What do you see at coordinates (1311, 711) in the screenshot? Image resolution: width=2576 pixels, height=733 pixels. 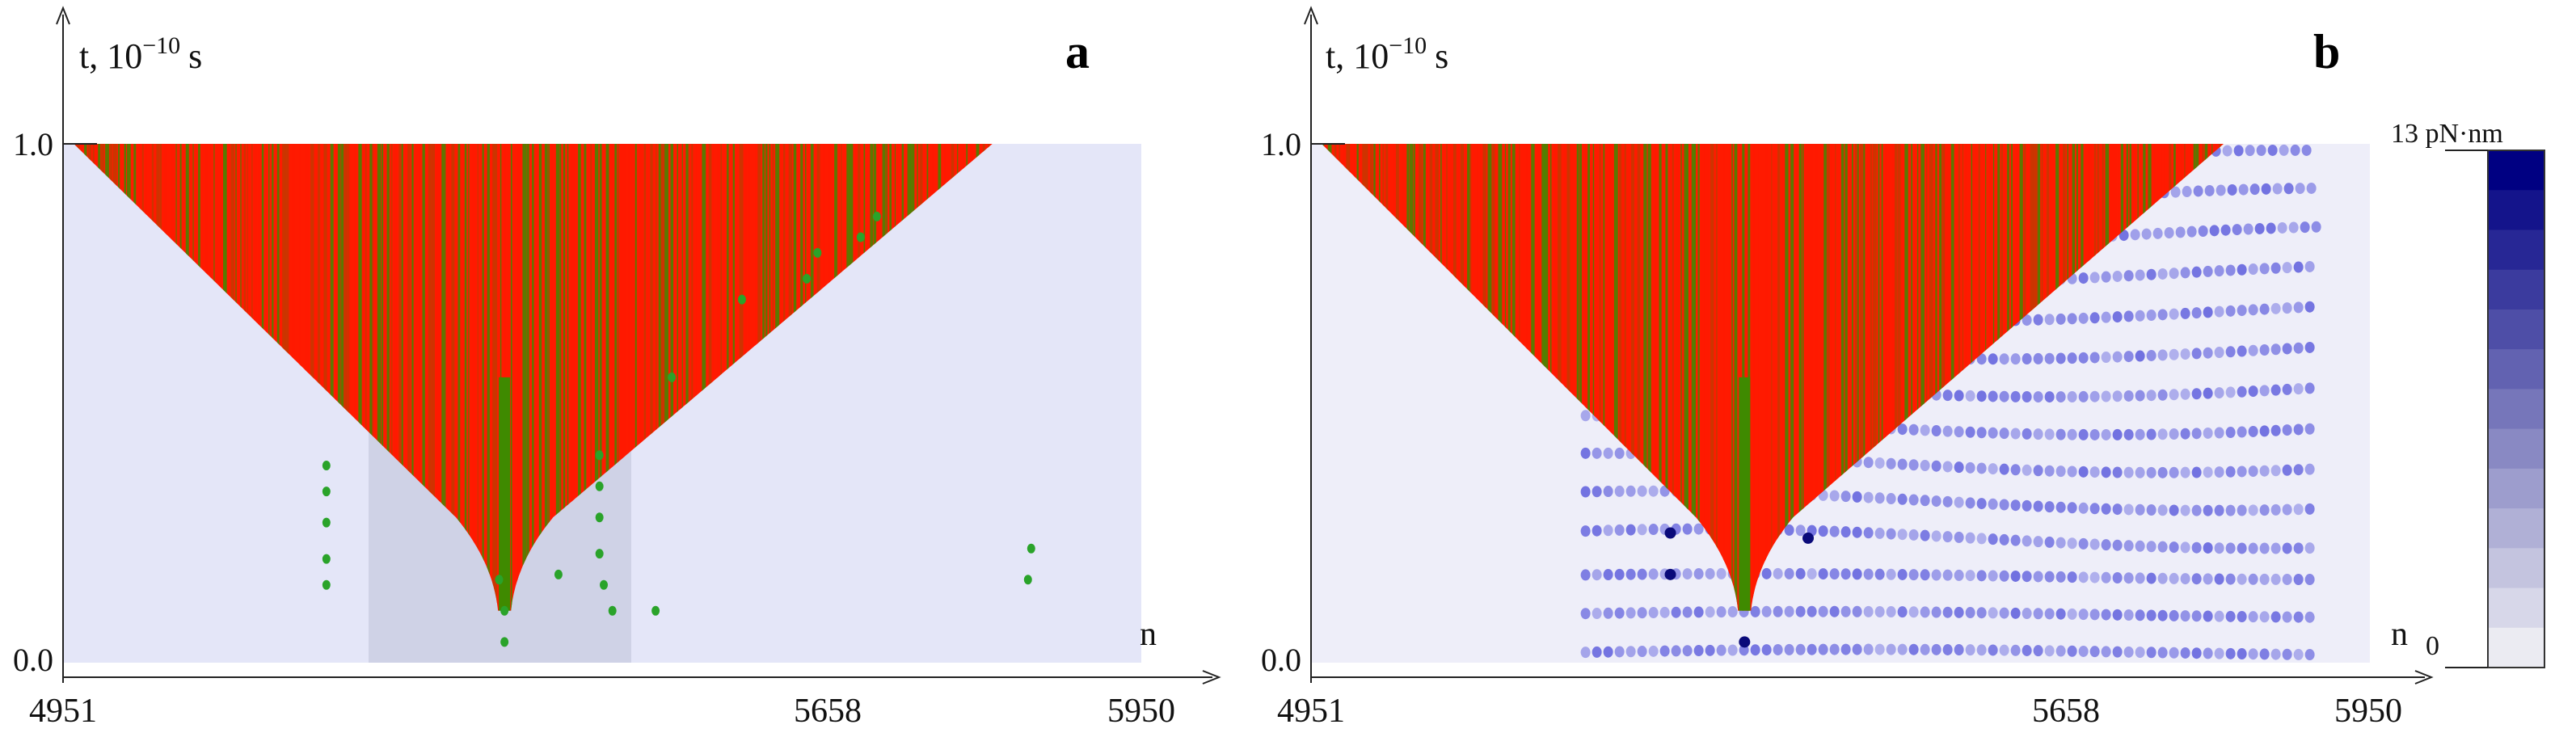 I see `panel-b-xtick-label-0: 4951` at bounding box center [1311, 711].